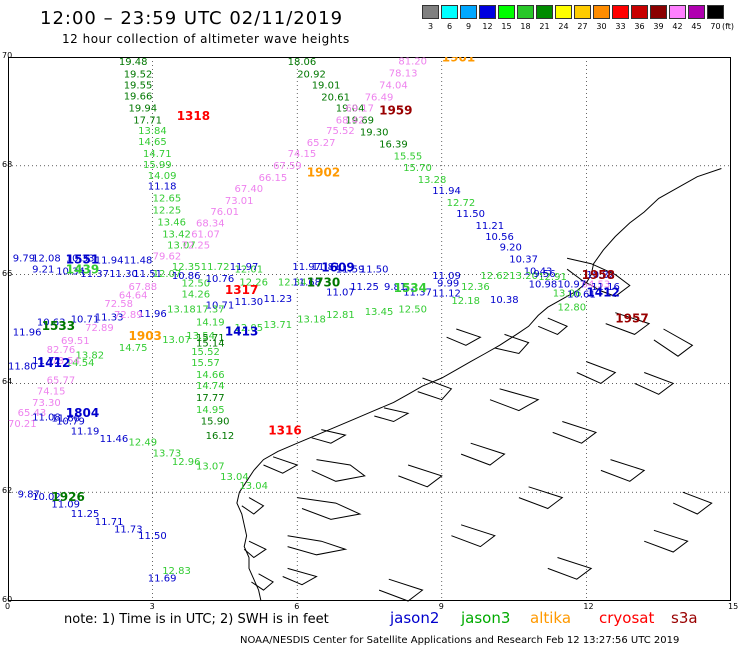  What do you see at coordinates (359, 108) in the screenshot?
I see `wave-height-value: 69.17` at bounding box center [359, 108].